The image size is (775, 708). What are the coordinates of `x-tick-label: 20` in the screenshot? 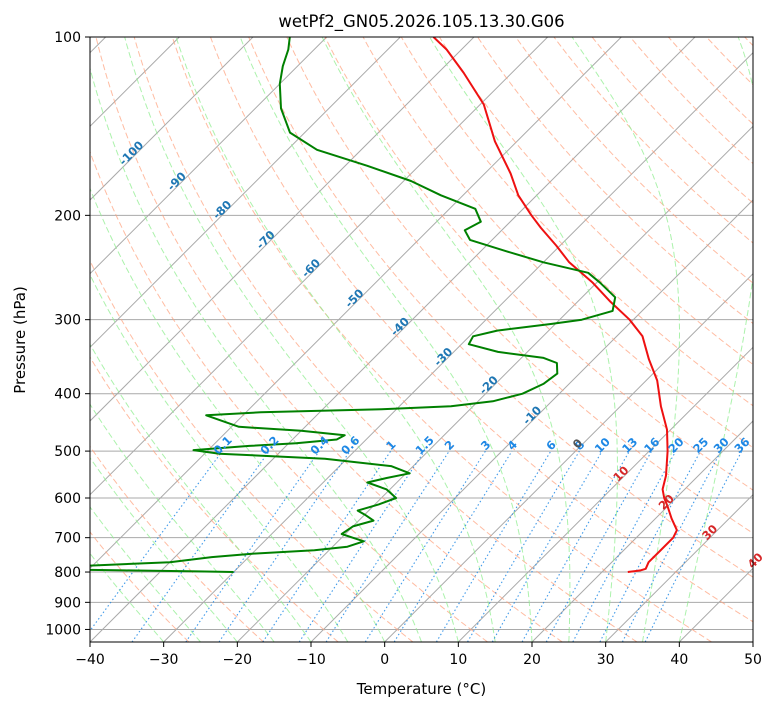 It's located at (532, 660).